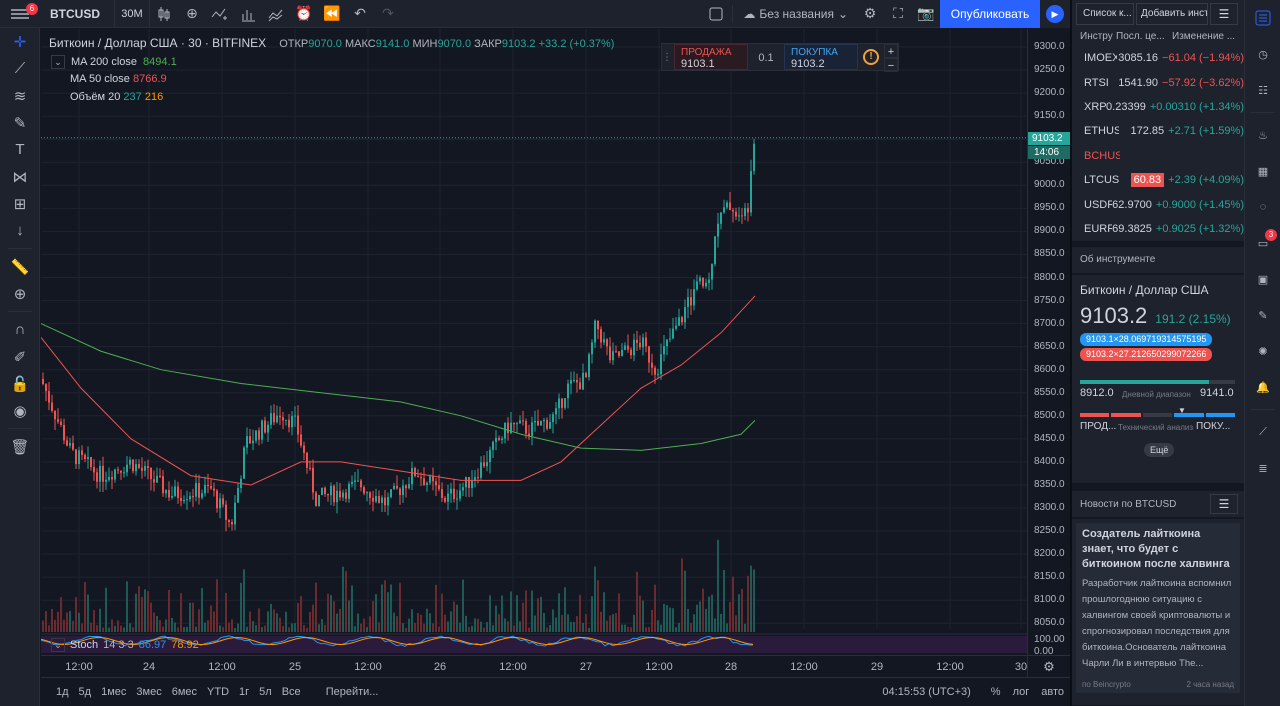  What do you see at coordinates (304, 14) in the screenshot?
I see `alert-button: ⏰` at bounding box center [304, 14].